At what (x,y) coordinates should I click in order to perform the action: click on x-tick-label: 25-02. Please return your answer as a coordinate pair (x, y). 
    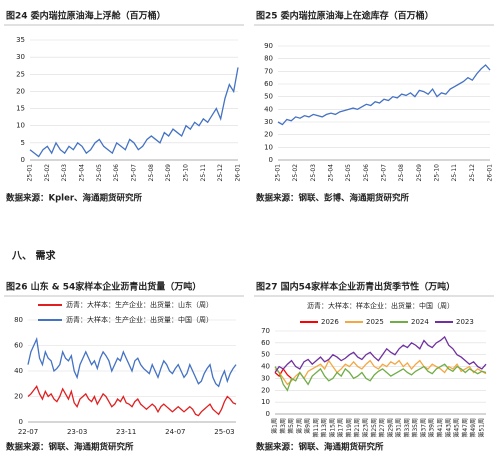
    Looking at the image, I should click on (47, 173).